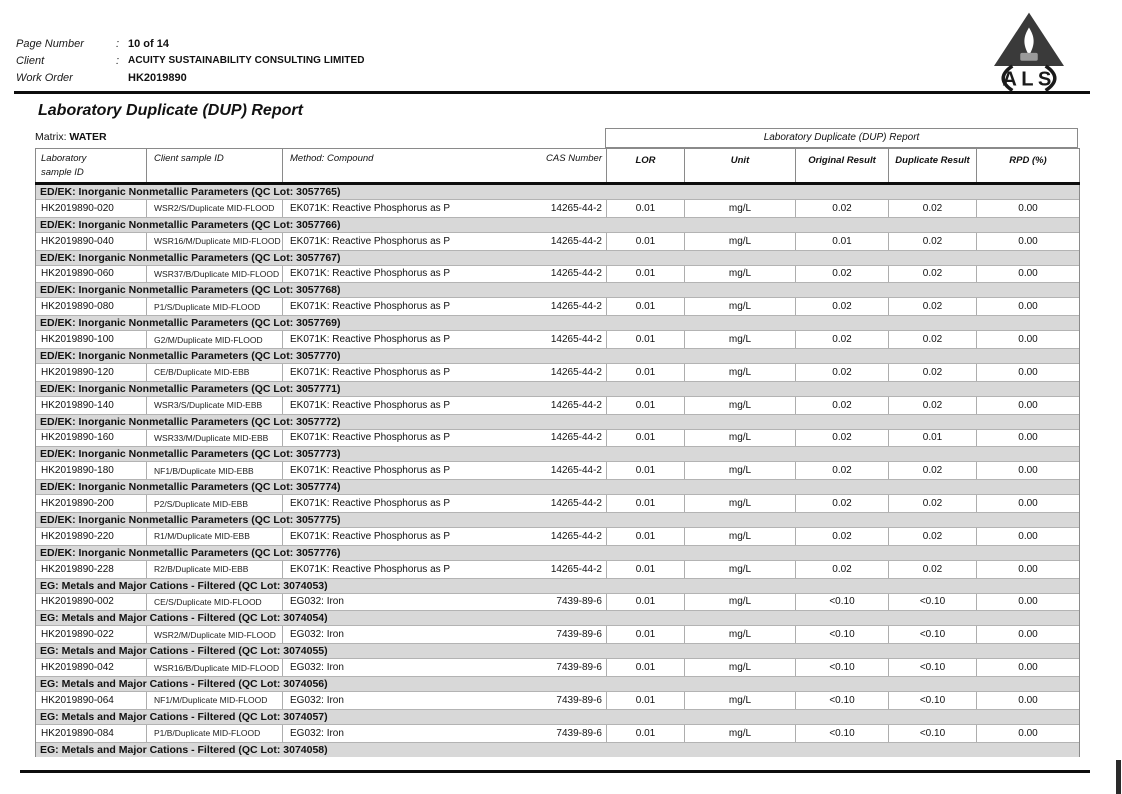 The height and width of the screenshot is (794, 1122). What do you see at coordinates (1028, 79) in the screenshot?
I see `als-logo-text: ALS` at bounding box center [1028, 79].